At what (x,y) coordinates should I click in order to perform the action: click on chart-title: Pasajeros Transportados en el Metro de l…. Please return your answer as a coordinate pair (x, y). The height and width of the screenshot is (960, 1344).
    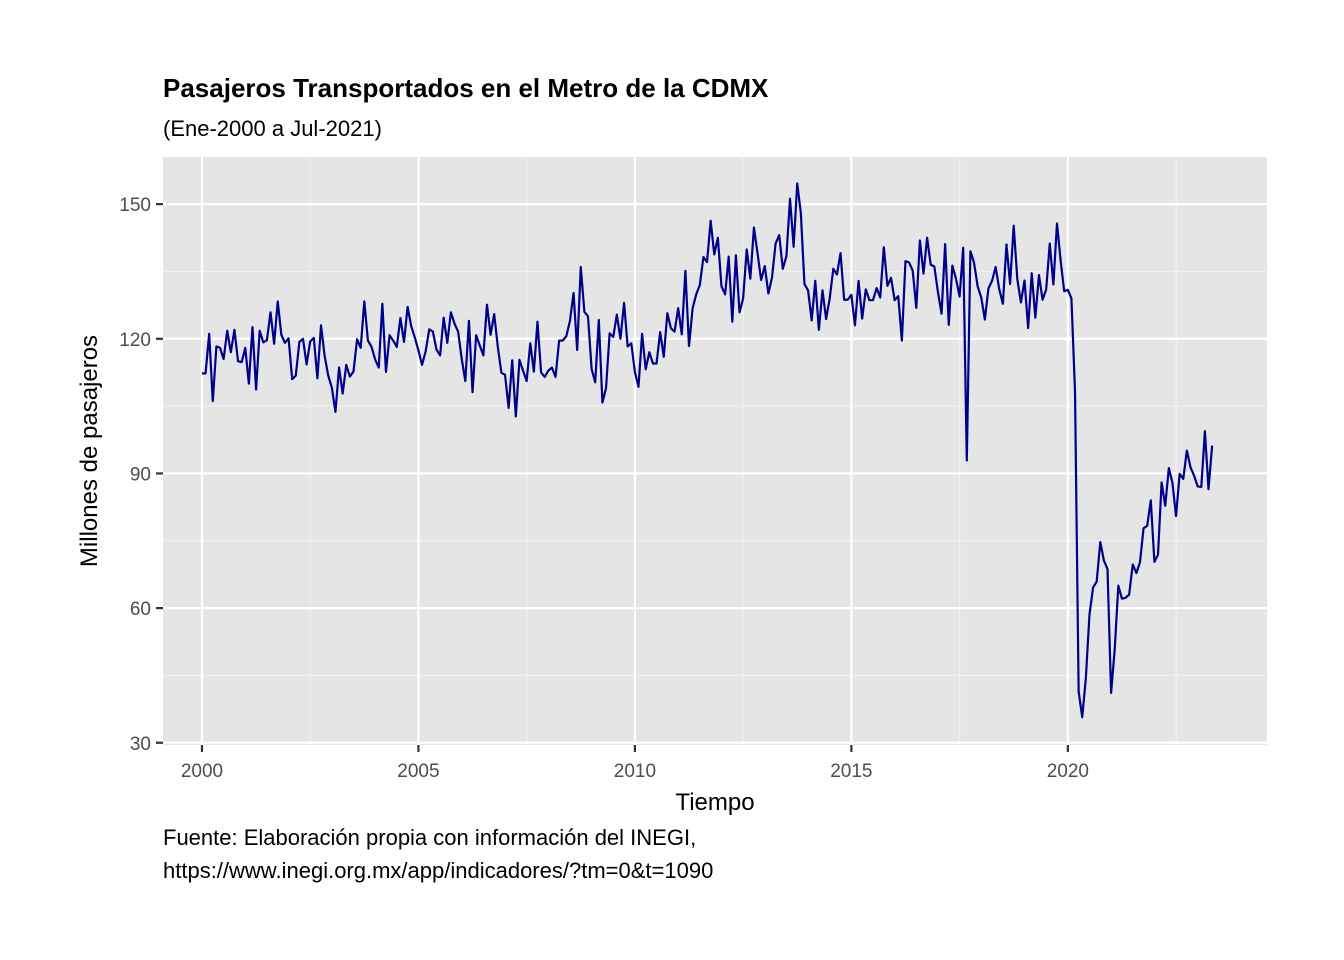
    Looking at the image, I should click on (466, 88).